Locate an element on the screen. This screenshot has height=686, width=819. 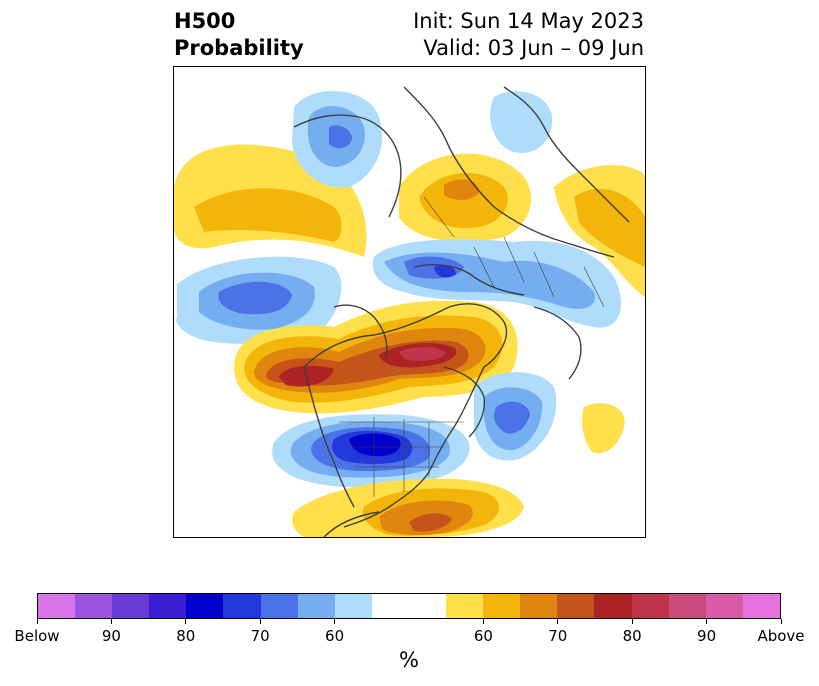
title-field: Probability is located at coordinates (239, 48).